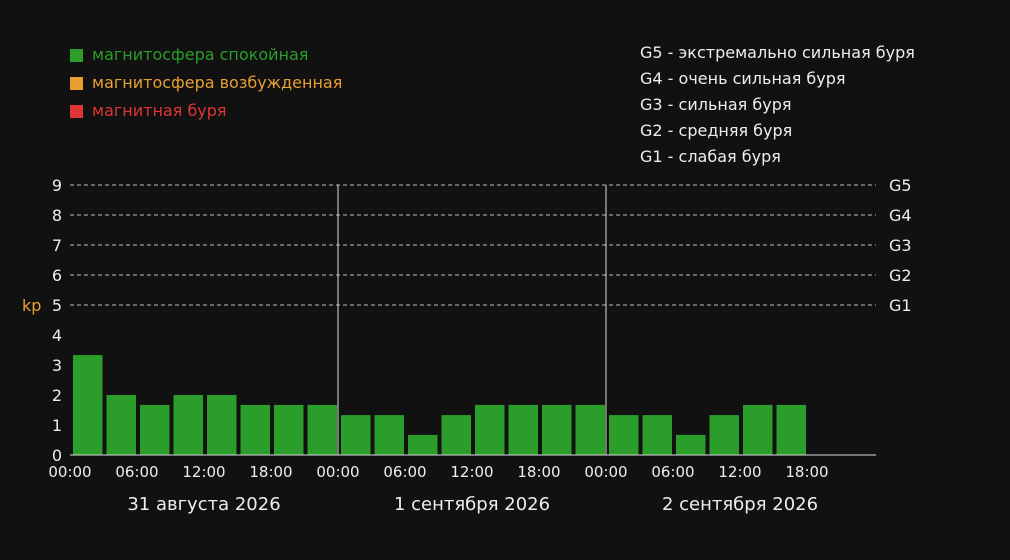  Describe the element at coordinates (900, 305) in the screenshot. I see `storm-level-label: G1` at that location.